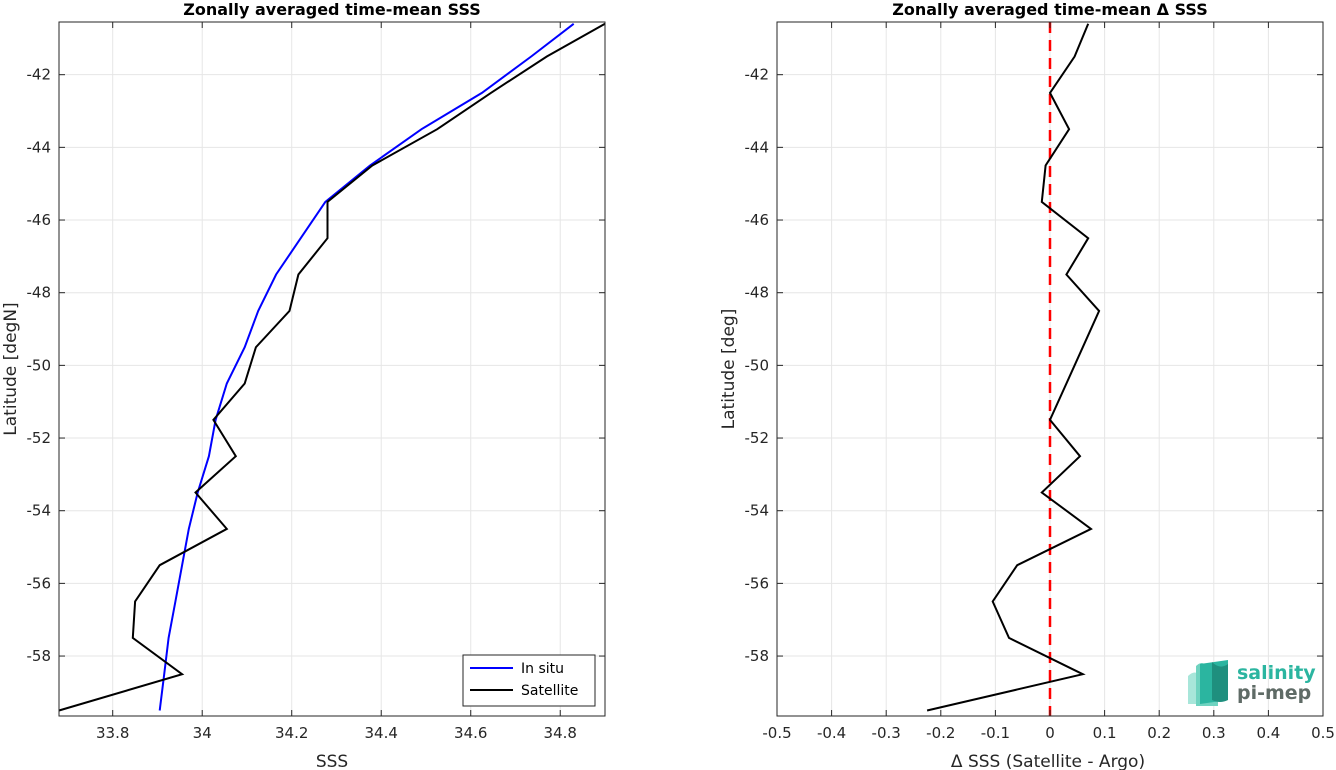 This screenshot has height=770, width=1336. What do you see at coordinates (542, 669) in the screenshot?
I see `legend-in-situ-label: In situ` at bounding box center [542, 669].